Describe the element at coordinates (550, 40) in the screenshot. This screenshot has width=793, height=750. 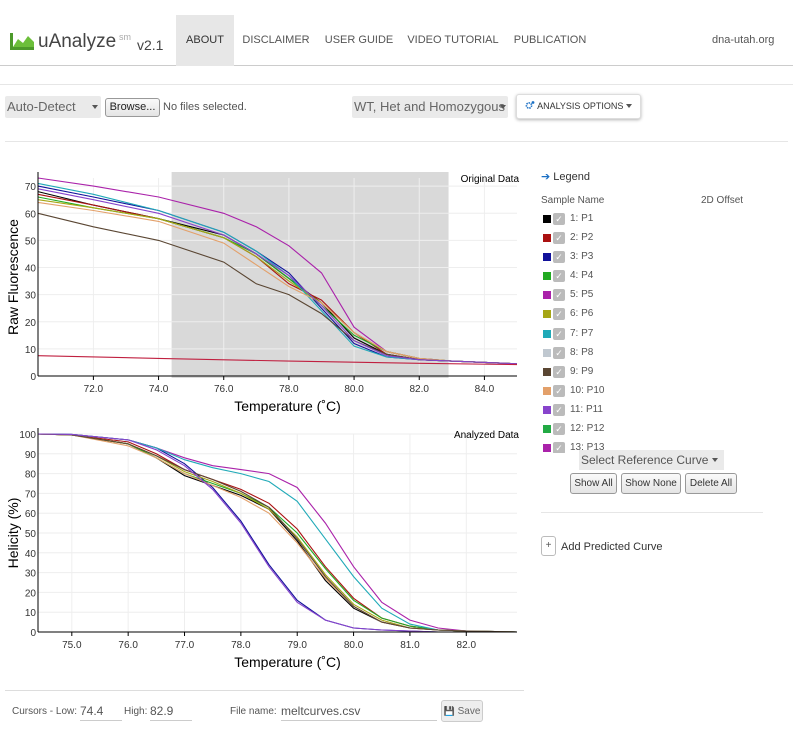
I see `nav-publication: PUBLICATION` at that location.